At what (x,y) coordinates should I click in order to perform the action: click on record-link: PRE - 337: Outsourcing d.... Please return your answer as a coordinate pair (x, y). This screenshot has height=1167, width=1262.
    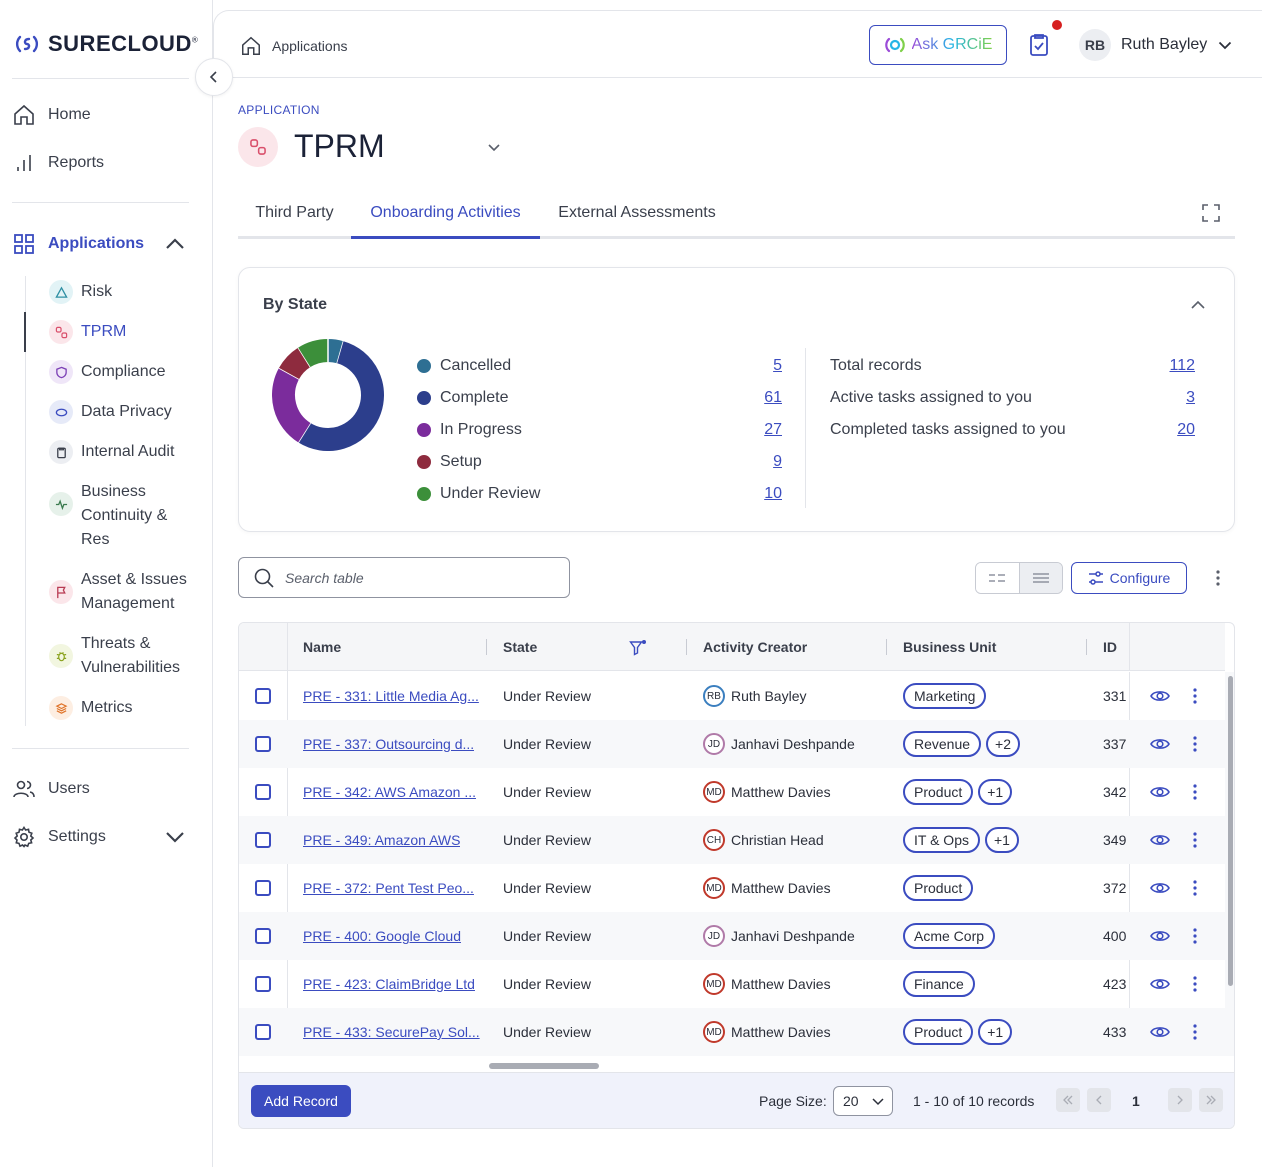
    Looking at the image, I should click on (389, 744).